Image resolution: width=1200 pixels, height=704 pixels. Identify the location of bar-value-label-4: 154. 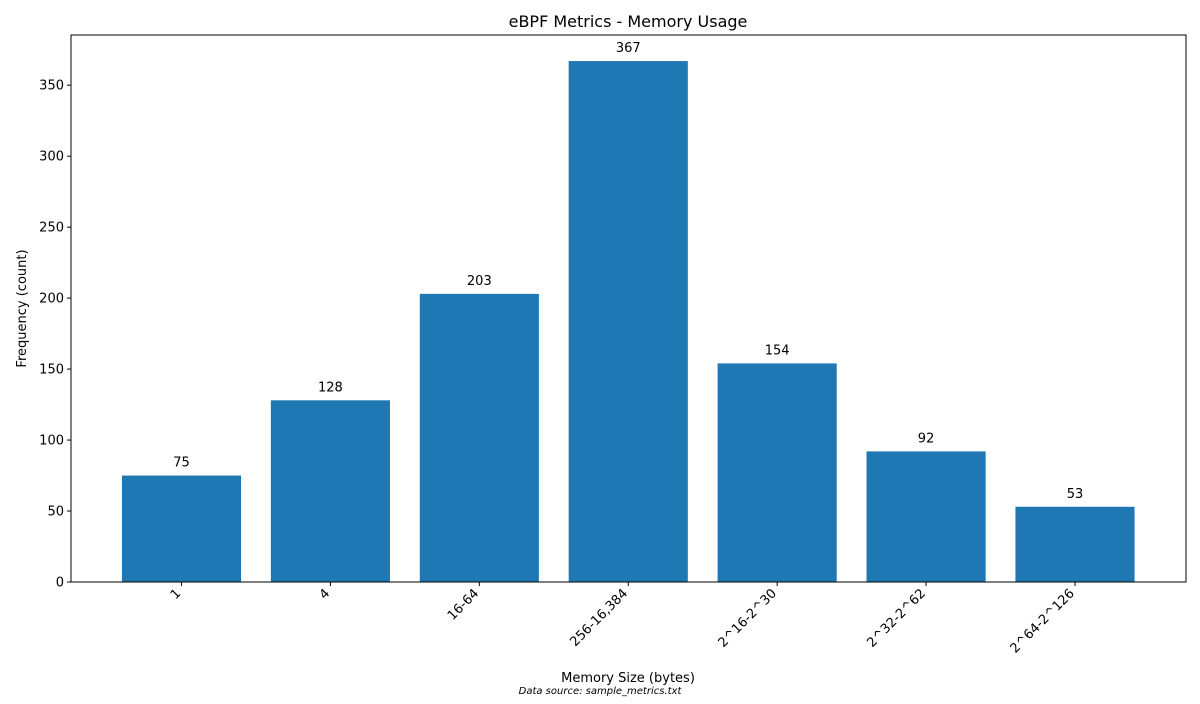
(777, 350).